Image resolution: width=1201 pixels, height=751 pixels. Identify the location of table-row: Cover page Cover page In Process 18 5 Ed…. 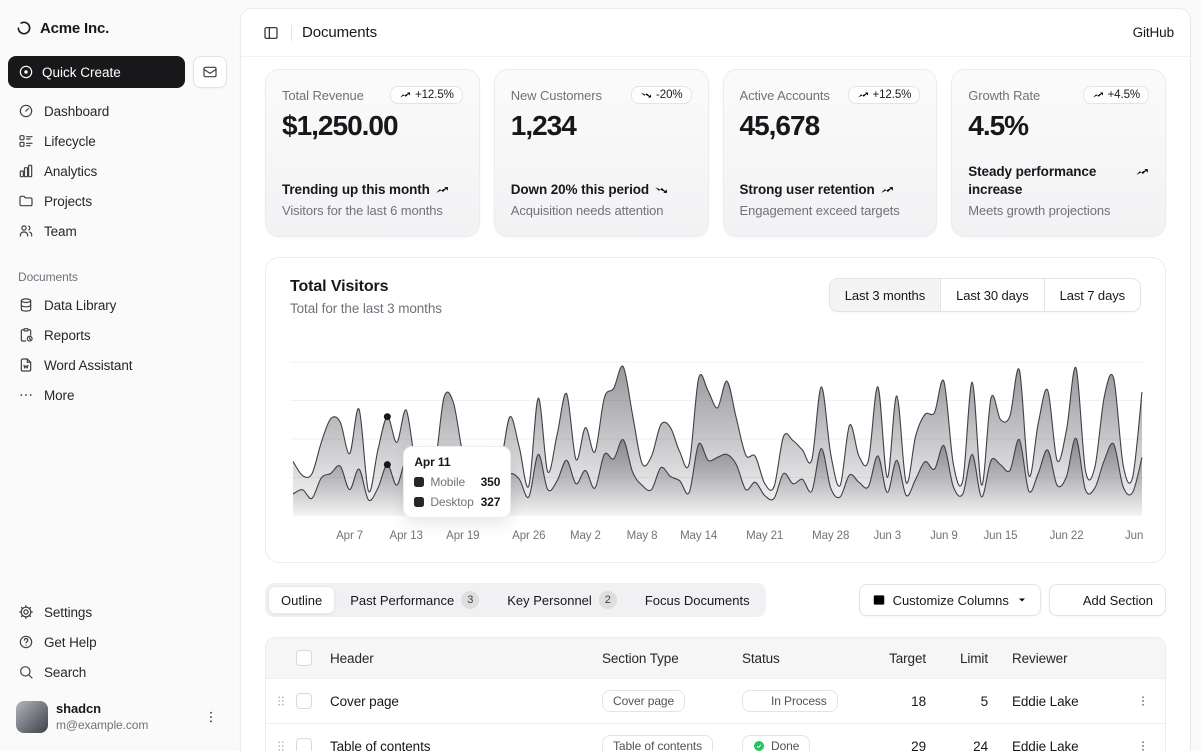
(715, 700).